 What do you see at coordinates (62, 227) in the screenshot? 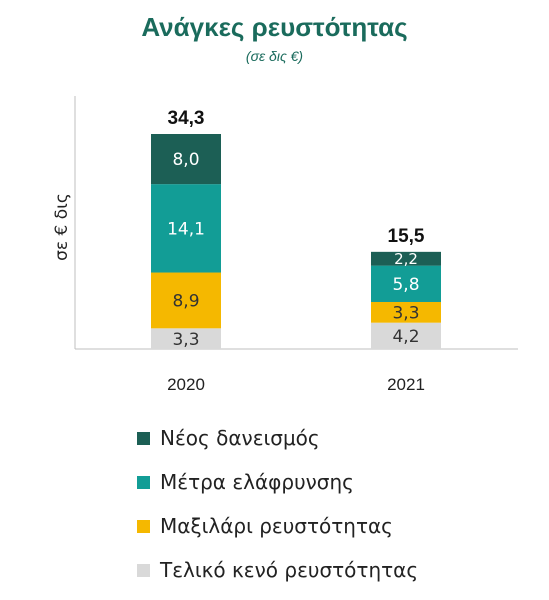
I see `y-axis-label: σε € δις` at bounding box center [62, 227].